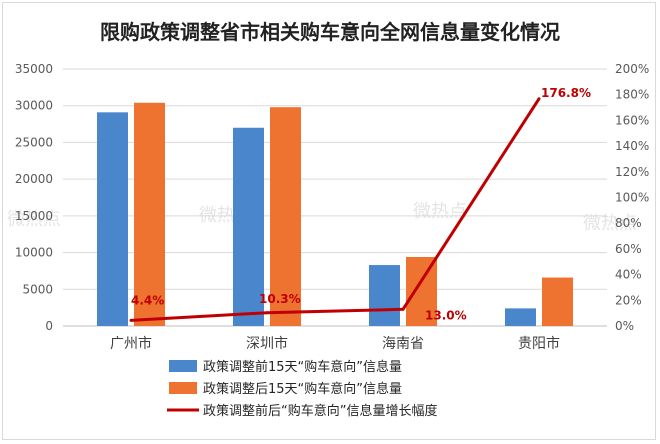  Describe the element at coordinates (34, 253) in the screenshot. I see `y-tick-label: 10000` at that location.